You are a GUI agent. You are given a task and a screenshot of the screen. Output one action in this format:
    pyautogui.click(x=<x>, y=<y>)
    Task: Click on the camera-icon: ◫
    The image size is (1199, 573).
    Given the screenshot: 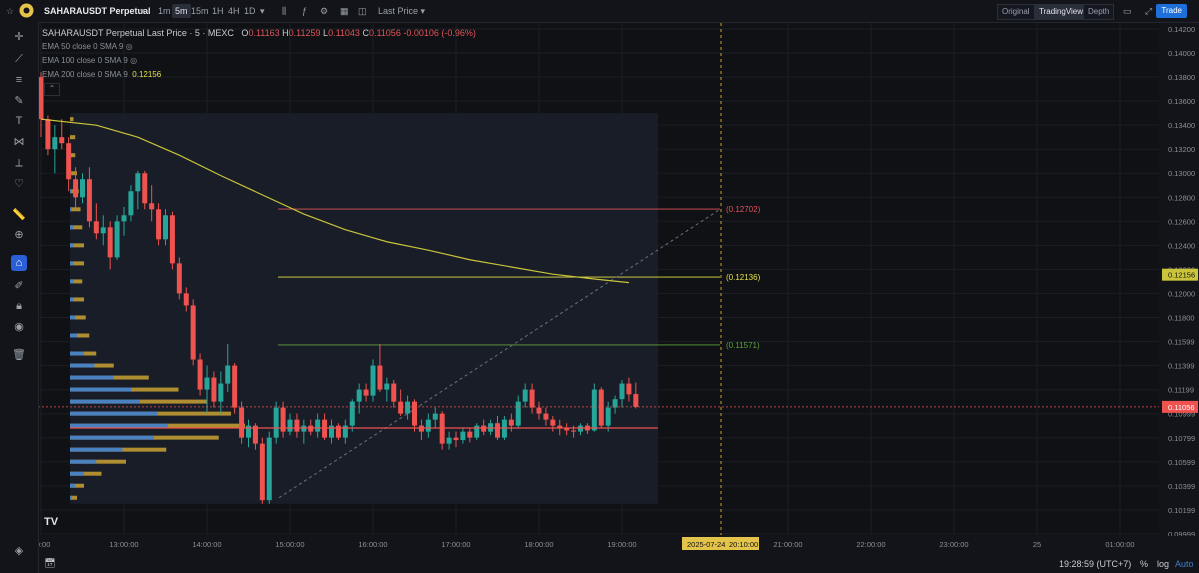 What is the action you would take?
    pyautogui.click(x=362, y=11)
    